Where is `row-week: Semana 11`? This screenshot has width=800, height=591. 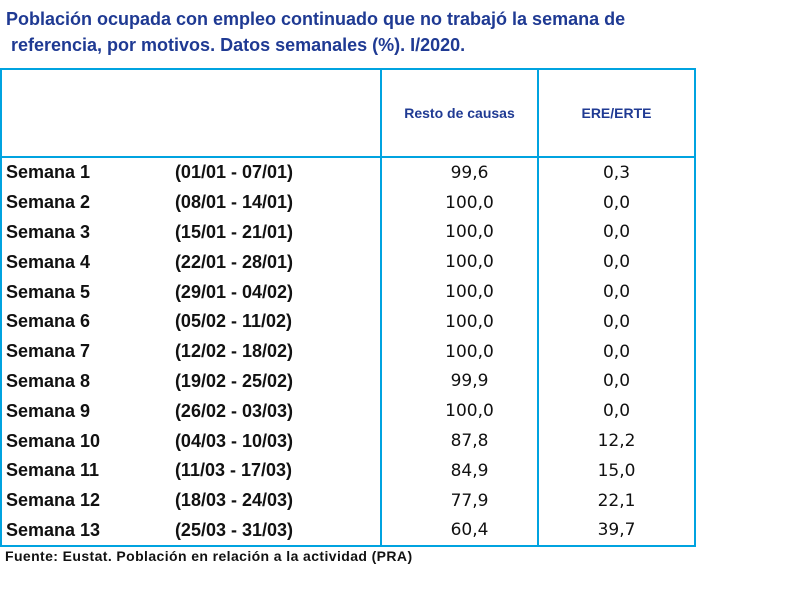
row-week: Semana 11 is located at coordinates (53, 470).